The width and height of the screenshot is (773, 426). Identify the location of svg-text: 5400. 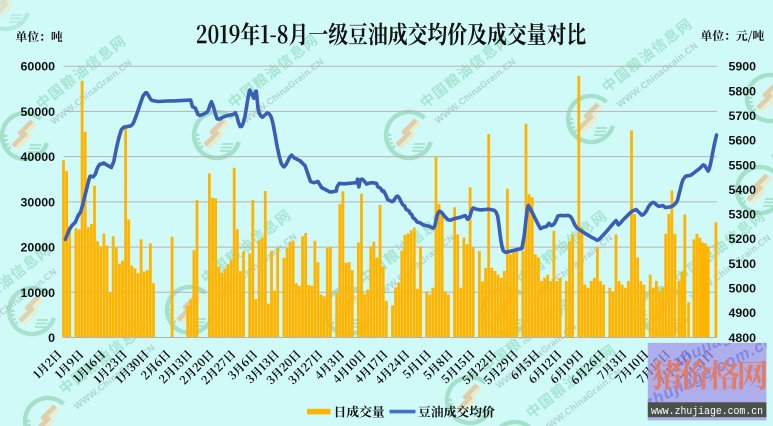
(743, 190).